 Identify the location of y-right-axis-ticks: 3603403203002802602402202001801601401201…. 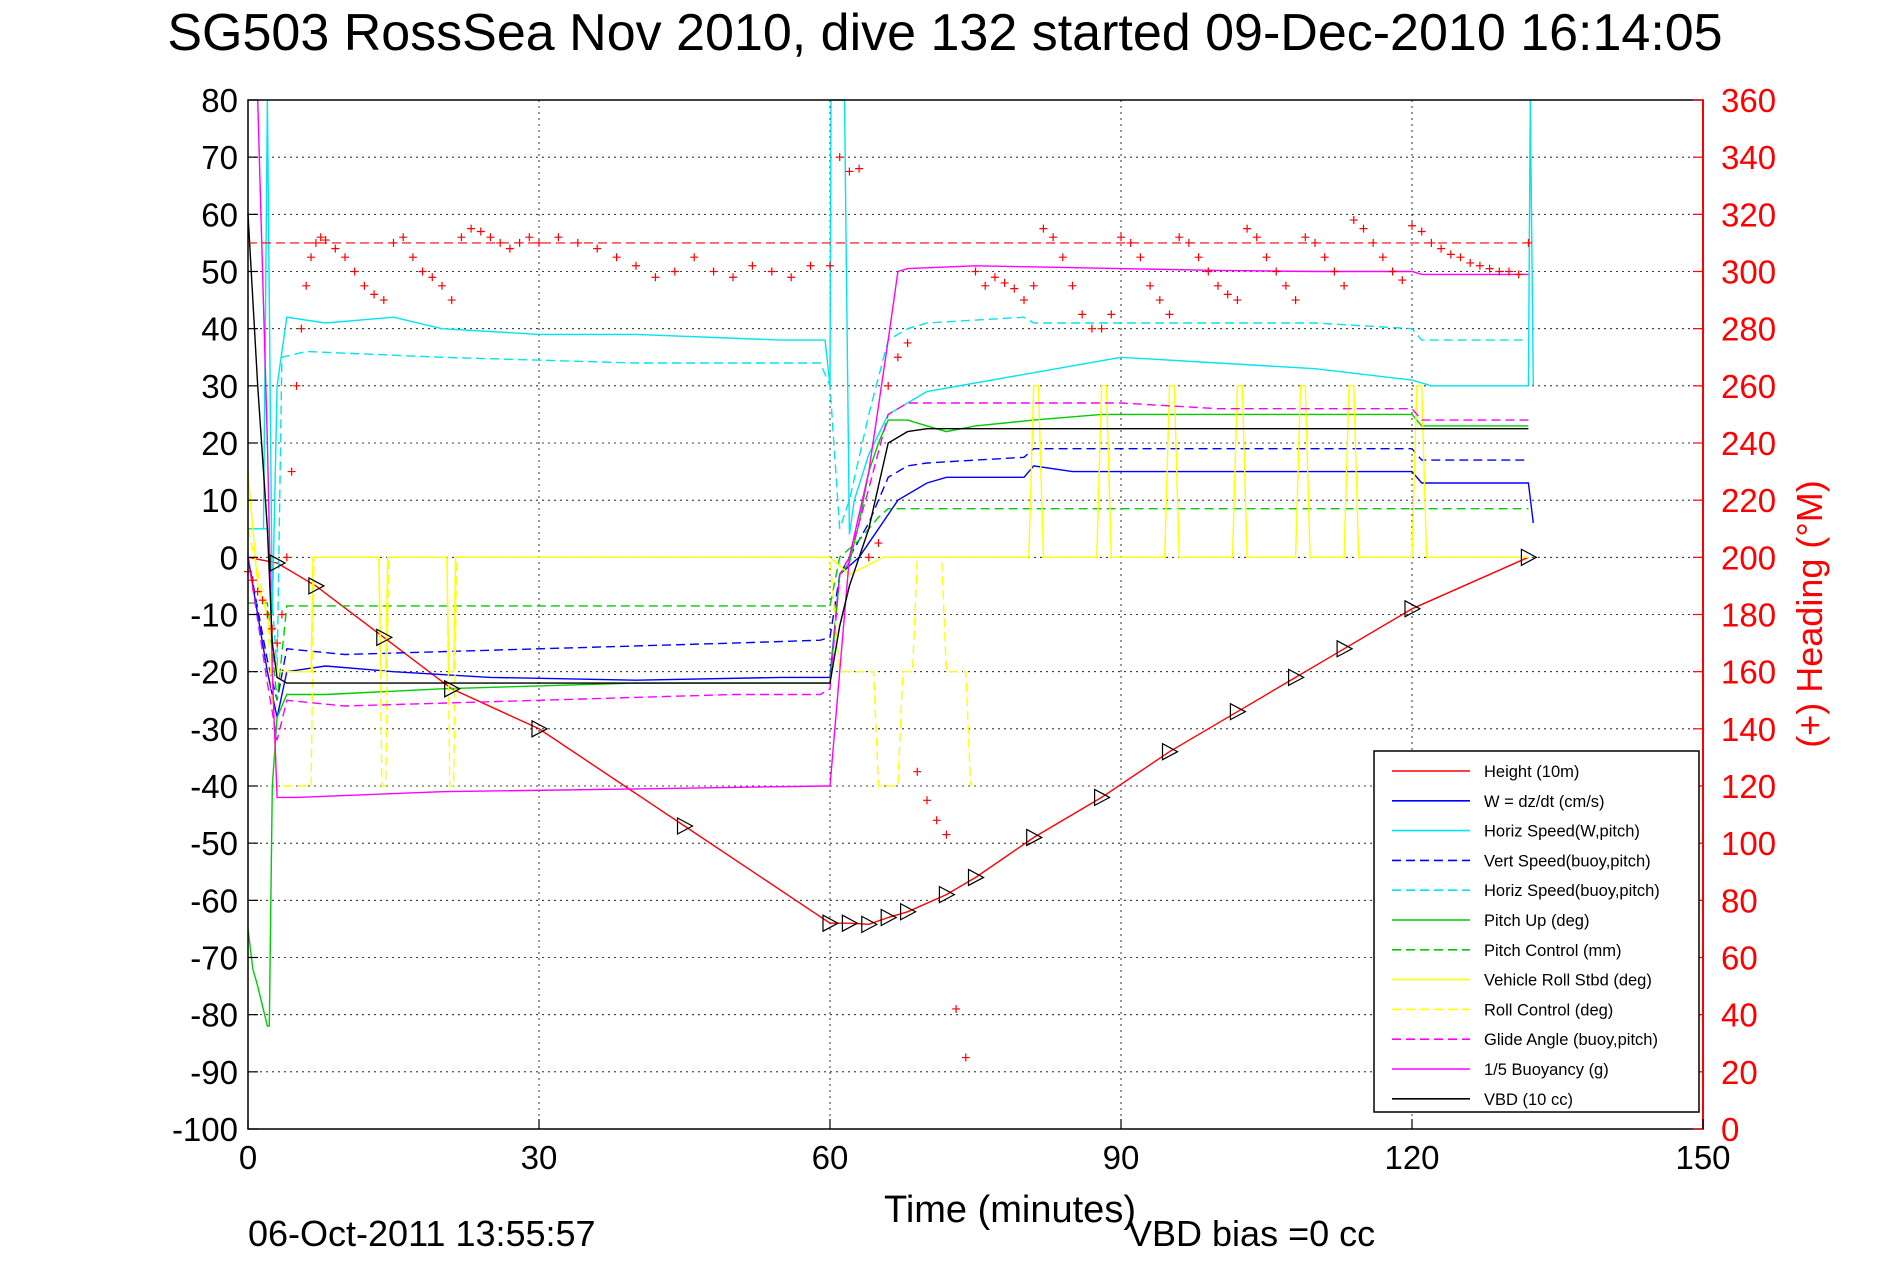
(1748, 615).